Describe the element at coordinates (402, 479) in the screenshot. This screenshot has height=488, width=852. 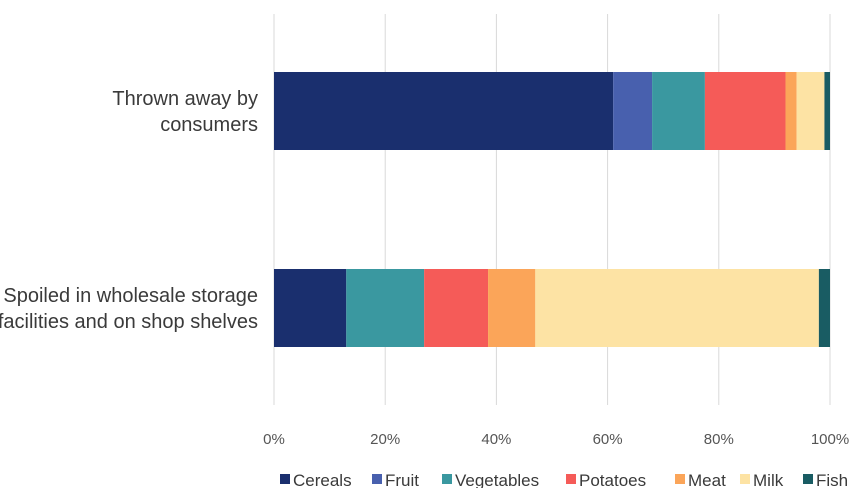
I see `legend-label-fruit: Fruit` at that location.